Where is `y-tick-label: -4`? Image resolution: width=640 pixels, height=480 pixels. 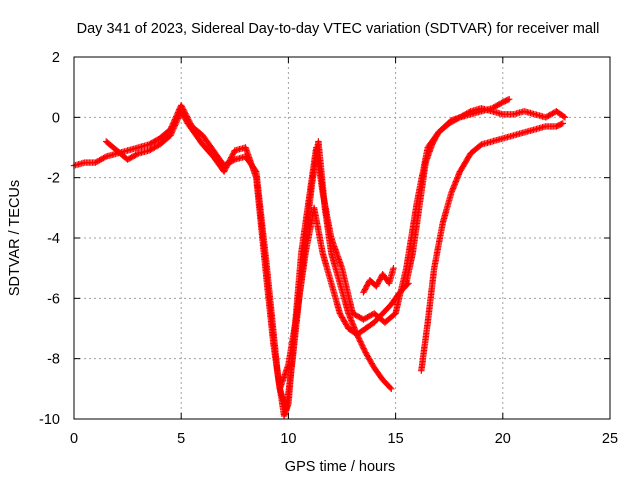 y-tick-label: -4 is located at coordinates (53, 239).